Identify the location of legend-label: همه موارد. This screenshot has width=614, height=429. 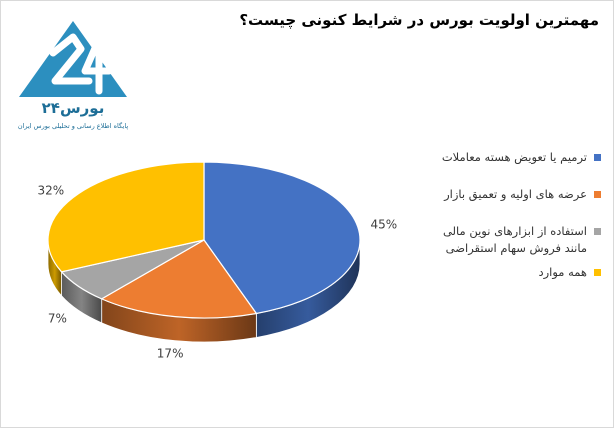
(562, 272).